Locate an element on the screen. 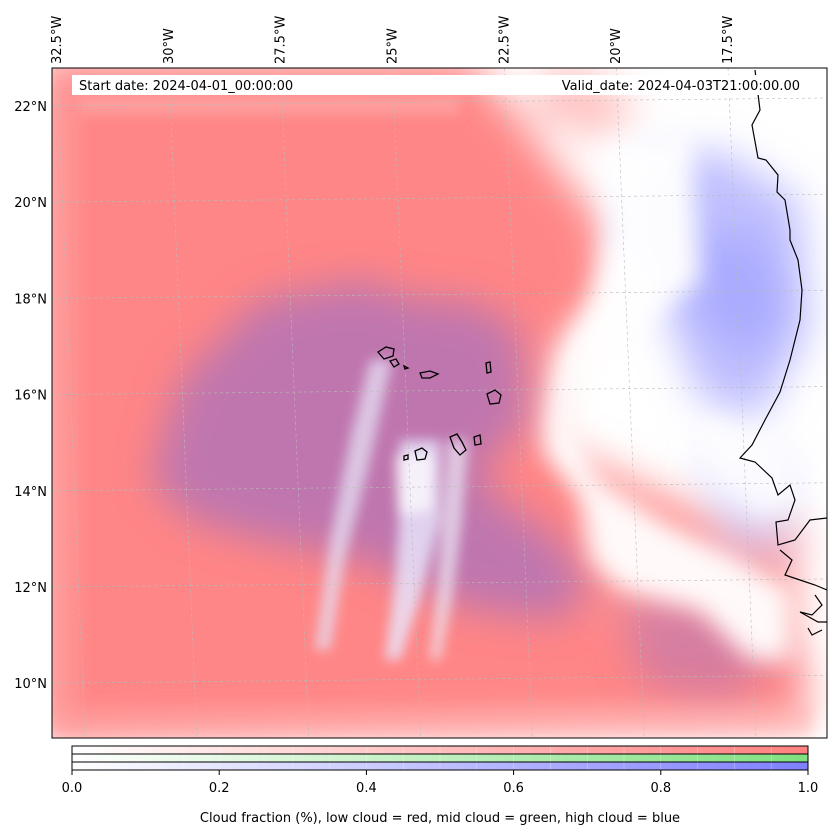 This screenshot has height=836, width=837. longitude-tick-label: 17.5°W is located at coordinates (728, 40).